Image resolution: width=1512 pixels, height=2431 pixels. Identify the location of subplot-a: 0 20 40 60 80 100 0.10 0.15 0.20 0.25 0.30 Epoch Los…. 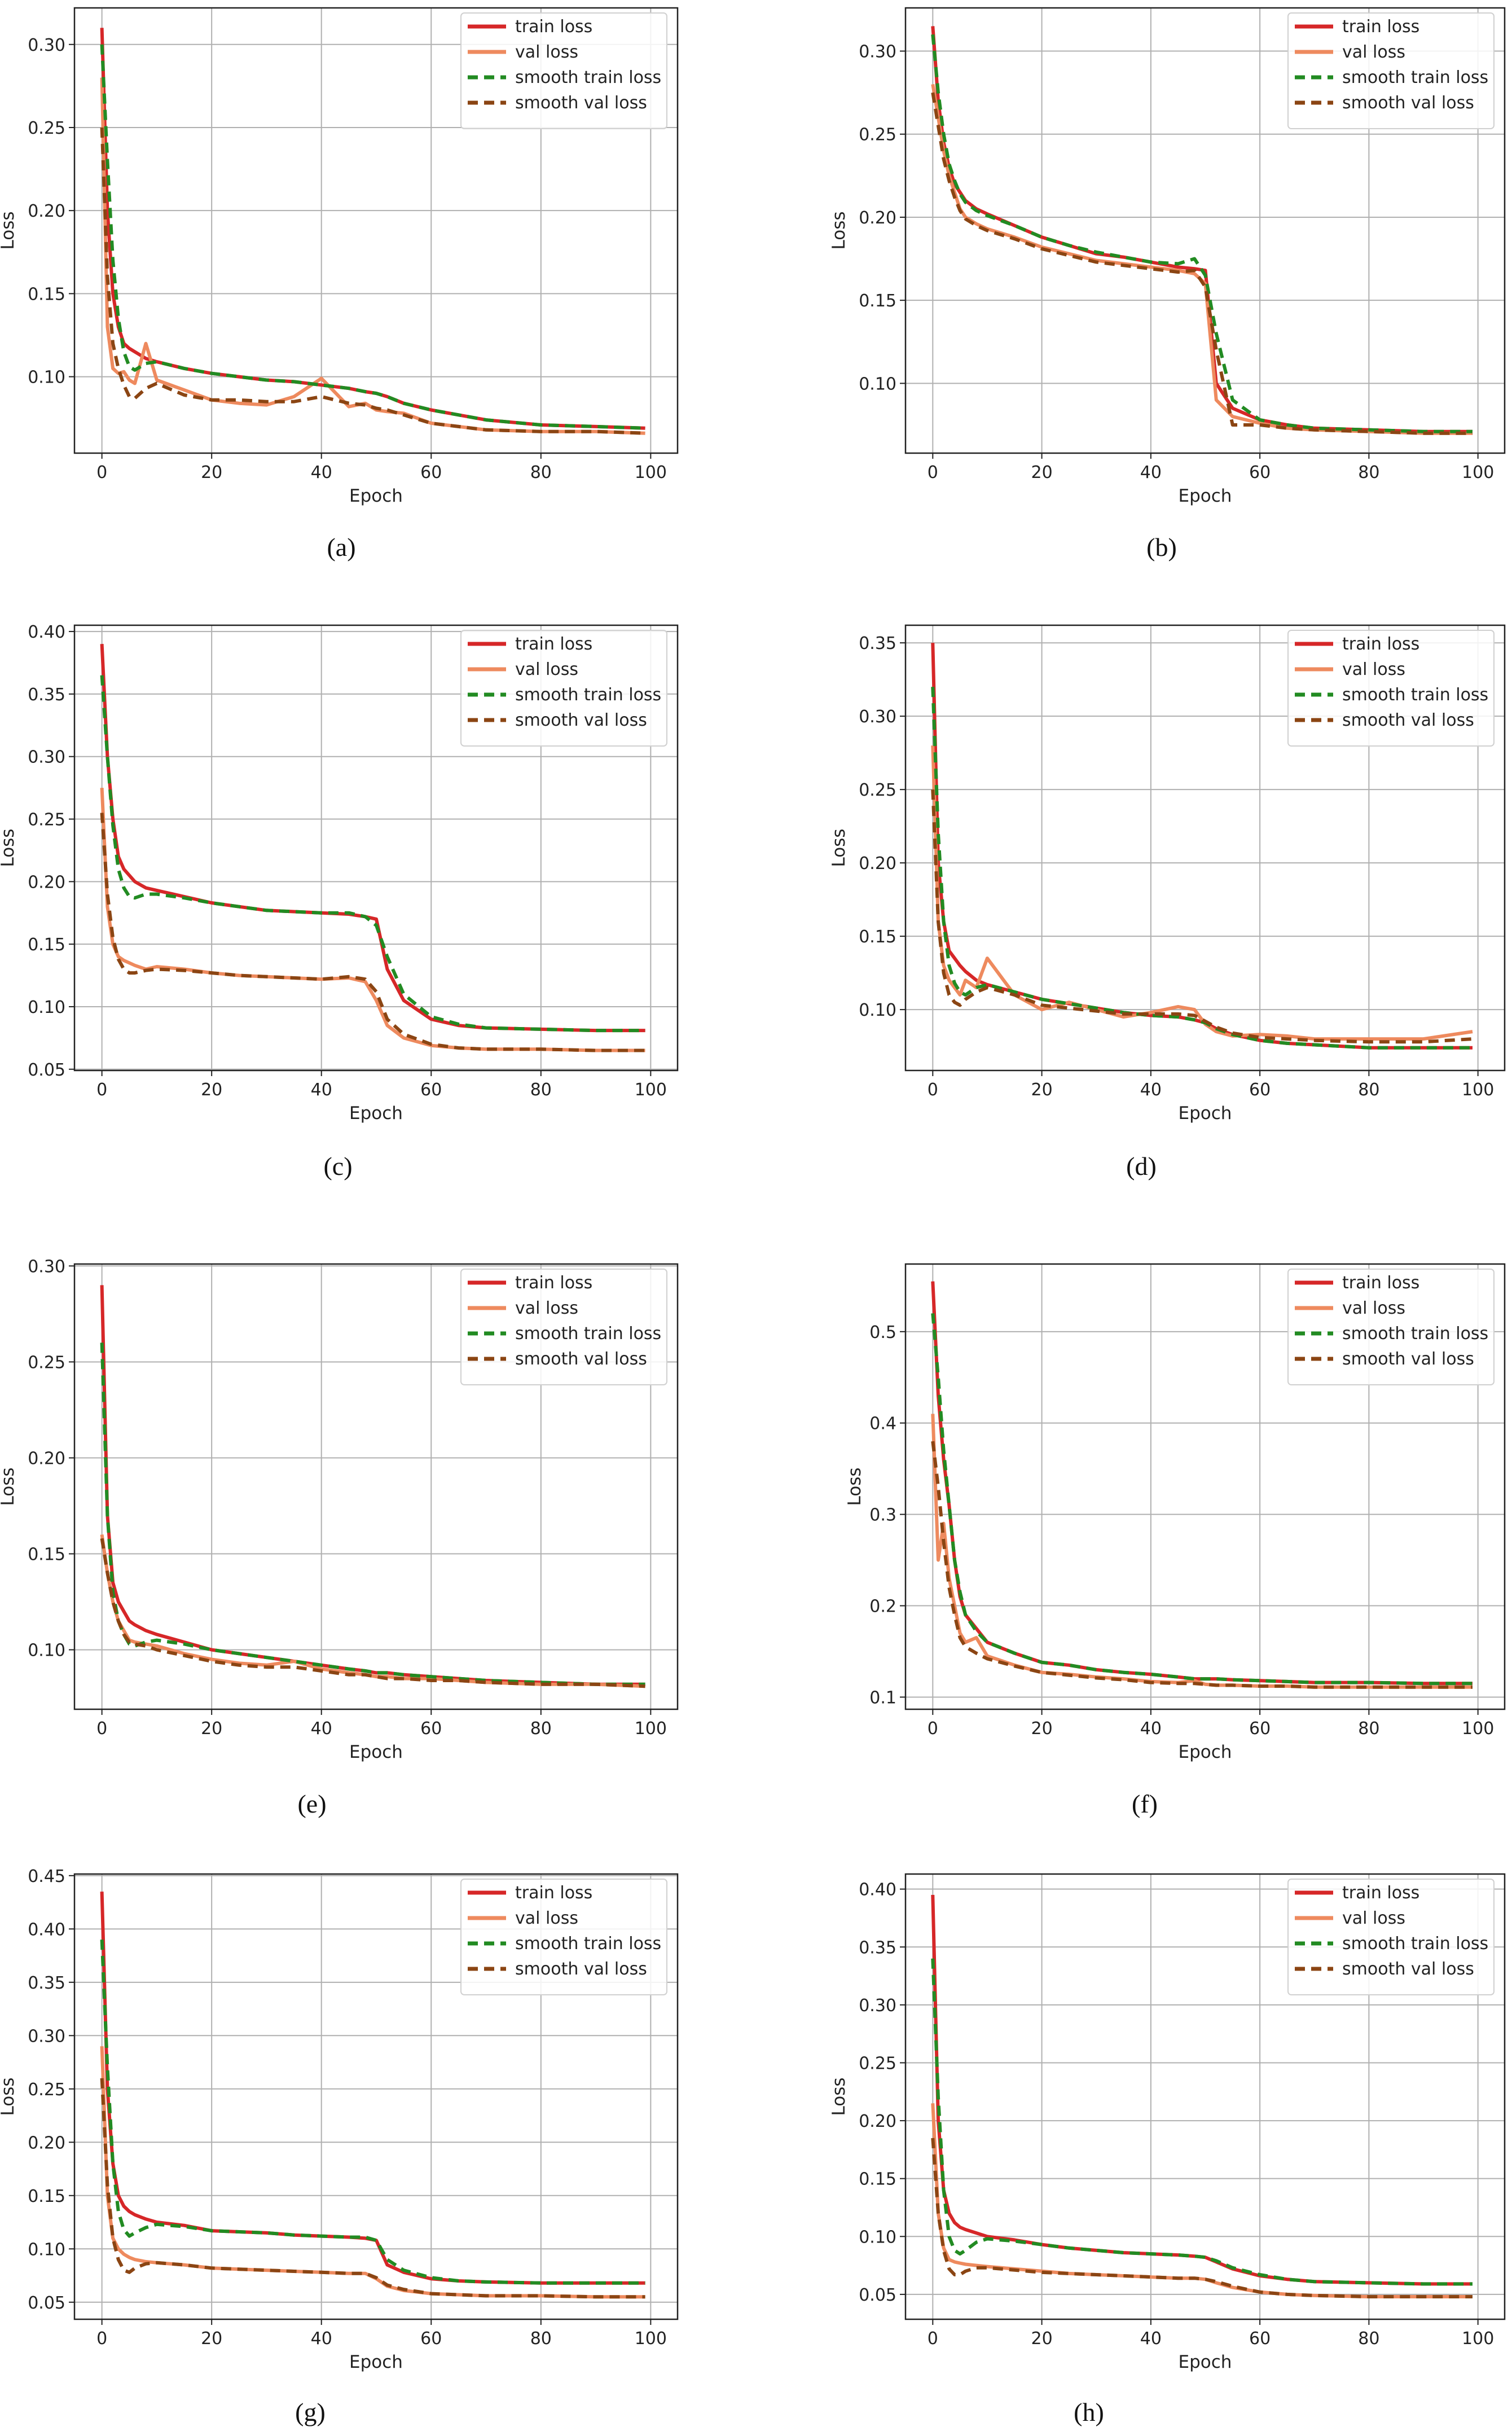
(339, 284).